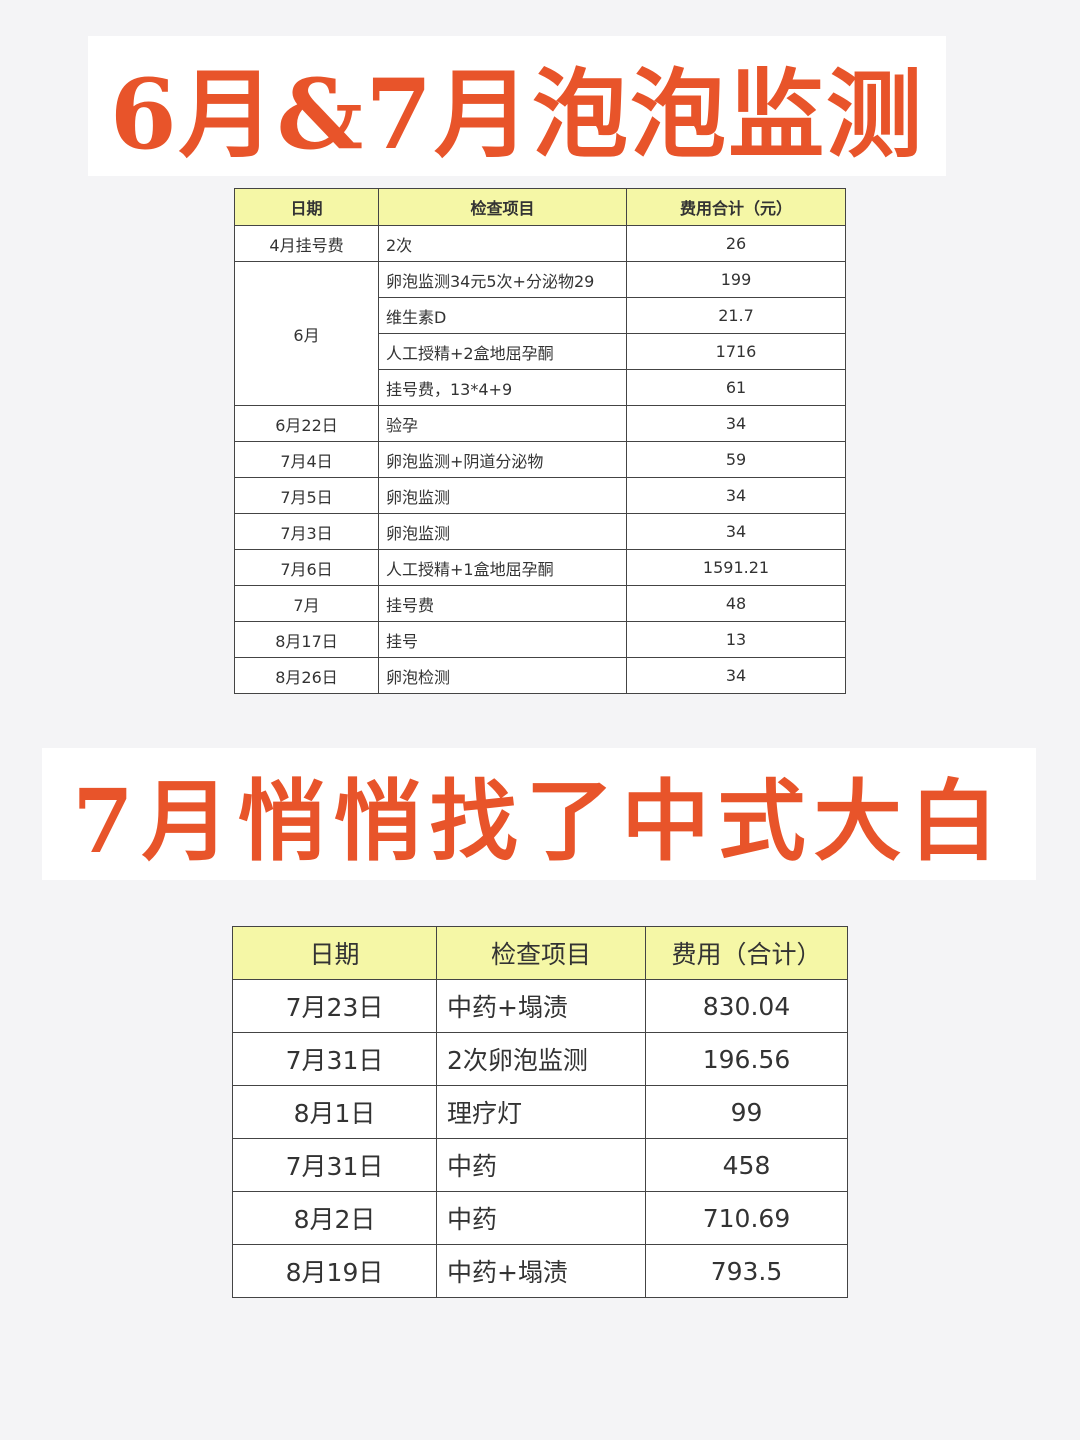 Image resolution: width=1080 pixels, height=1440 pixels. What do you see at coordinates (502, 279) in the screenshot?
I see `cell-item: 卵泡监测34元5次+分泌物29` at bounding box center [502, 279].